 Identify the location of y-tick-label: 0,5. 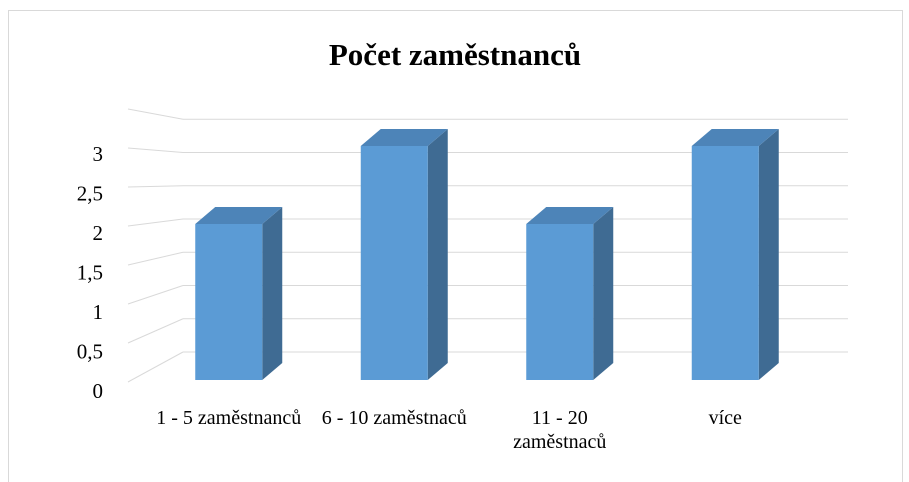
(90, 351).